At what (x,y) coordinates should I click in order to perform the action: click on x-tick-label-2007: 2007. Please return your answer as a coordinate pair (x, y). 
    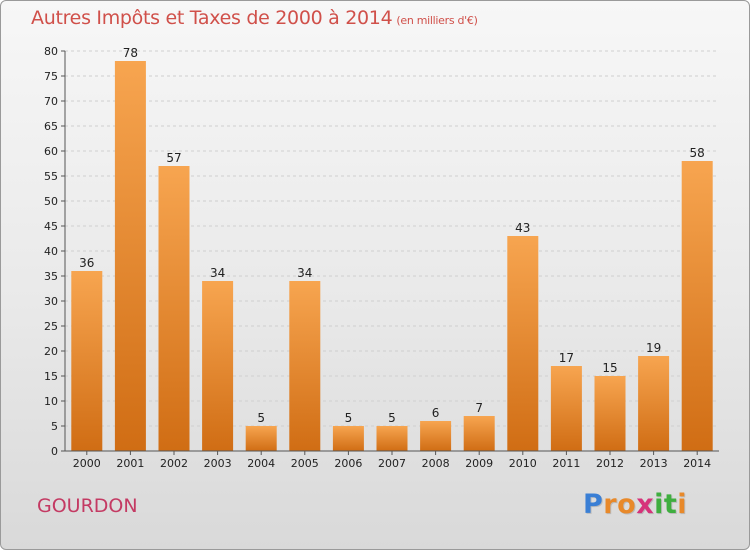
    Looking at the image, I should click on (392, 463).